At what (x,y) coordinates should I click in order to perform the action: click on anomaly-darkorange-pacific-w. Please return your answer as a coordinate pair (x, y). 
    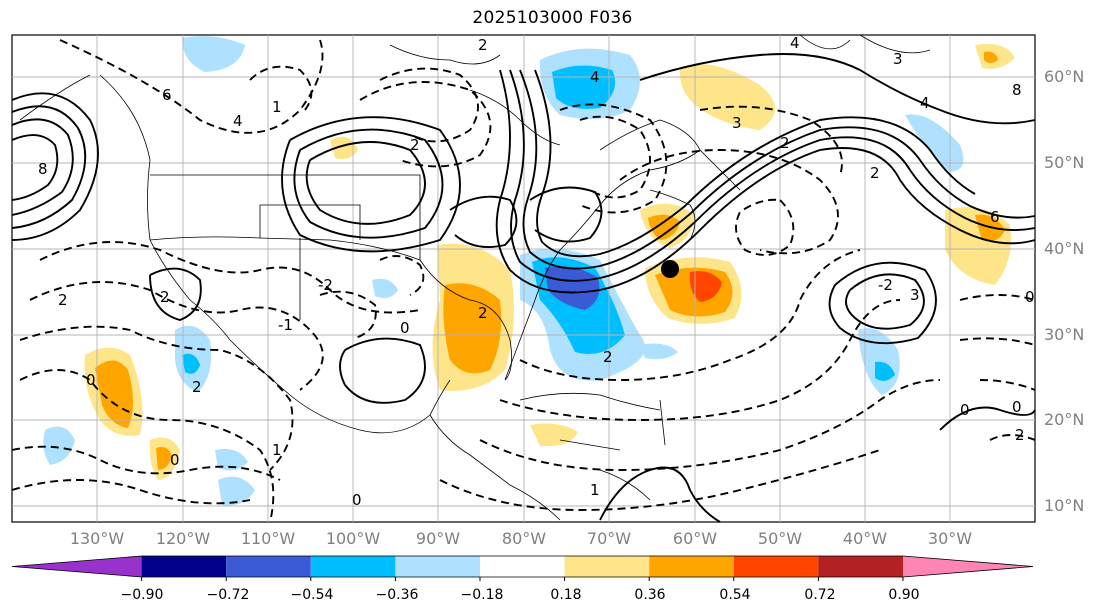
    Looking at the image, I should click on (114, 394).